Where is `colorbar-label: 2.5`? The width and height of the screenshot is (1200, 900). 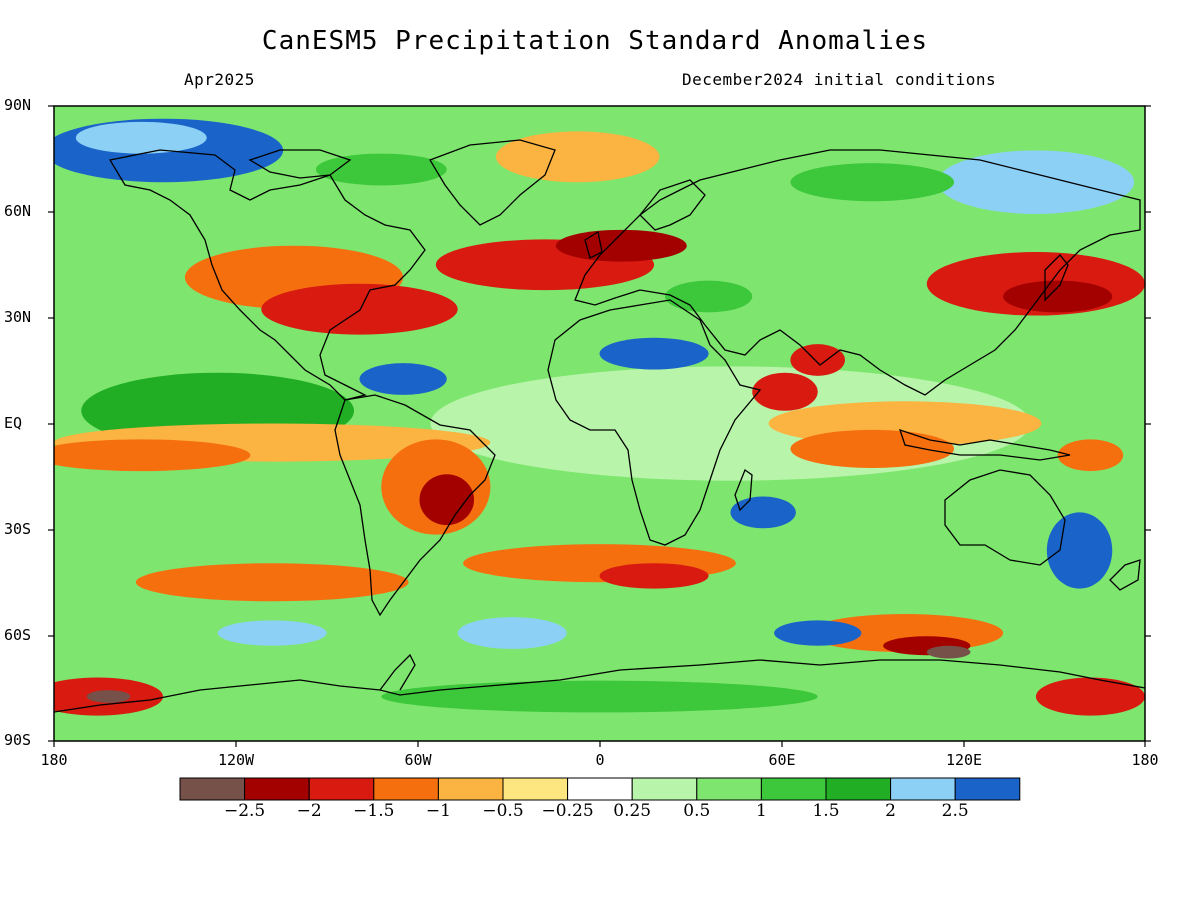
colorbar-label: 2.5 is located at coordinates (955, 811).